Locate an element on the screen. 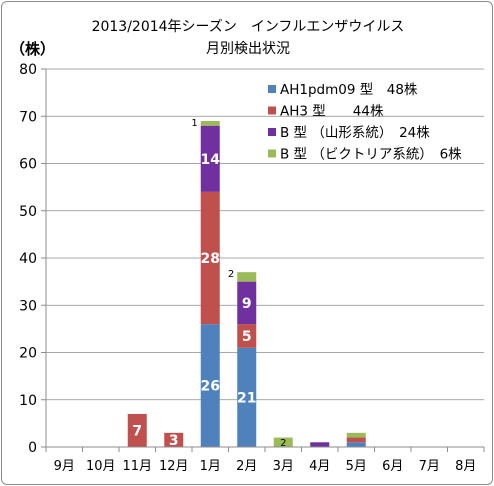  y-axis-ticks: 0 10 20 30 40 50 60 70 80 is located at coordinates (32, 259).